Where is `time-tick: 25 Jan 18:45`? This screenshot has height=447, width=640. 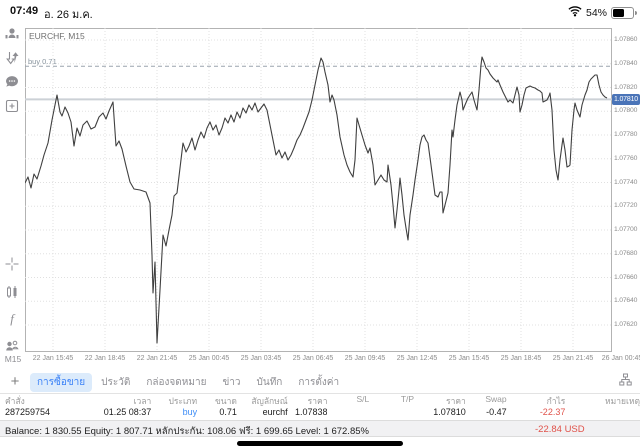 time-tick: 25 Jan 18:45 is located at coordinates (521, 358).